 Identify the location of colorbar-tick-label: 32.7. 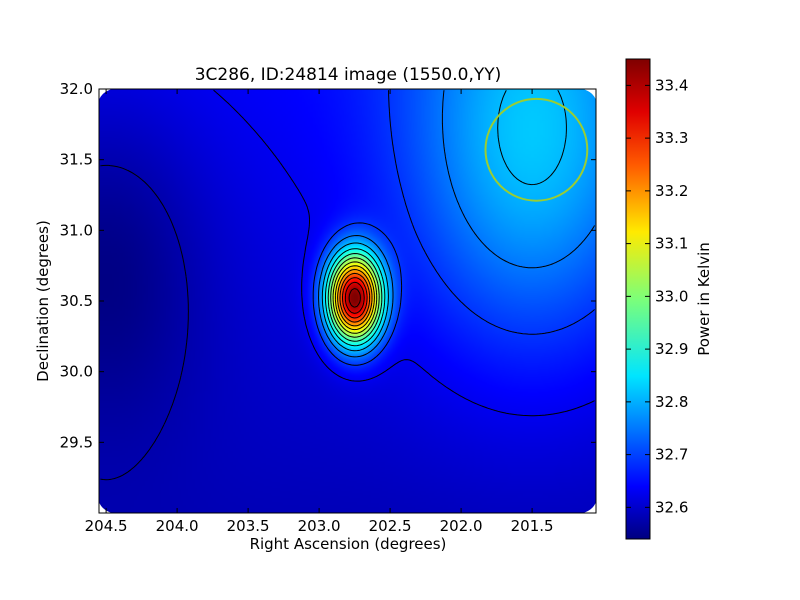
(671, 455).